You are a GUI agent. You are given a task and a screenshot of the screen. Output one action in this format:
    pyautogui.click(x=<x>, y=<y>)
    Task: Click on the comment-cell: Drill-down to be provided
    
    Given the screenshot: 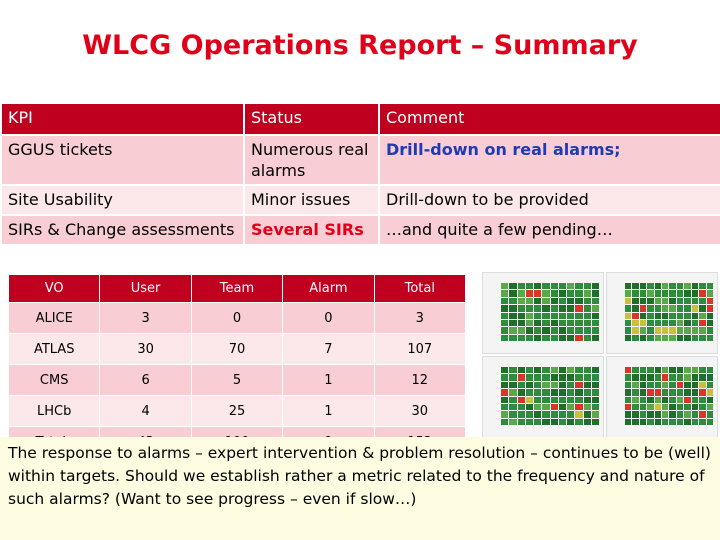 What is the action you would take?
    pyautogui.click(x=549, y=200)
    